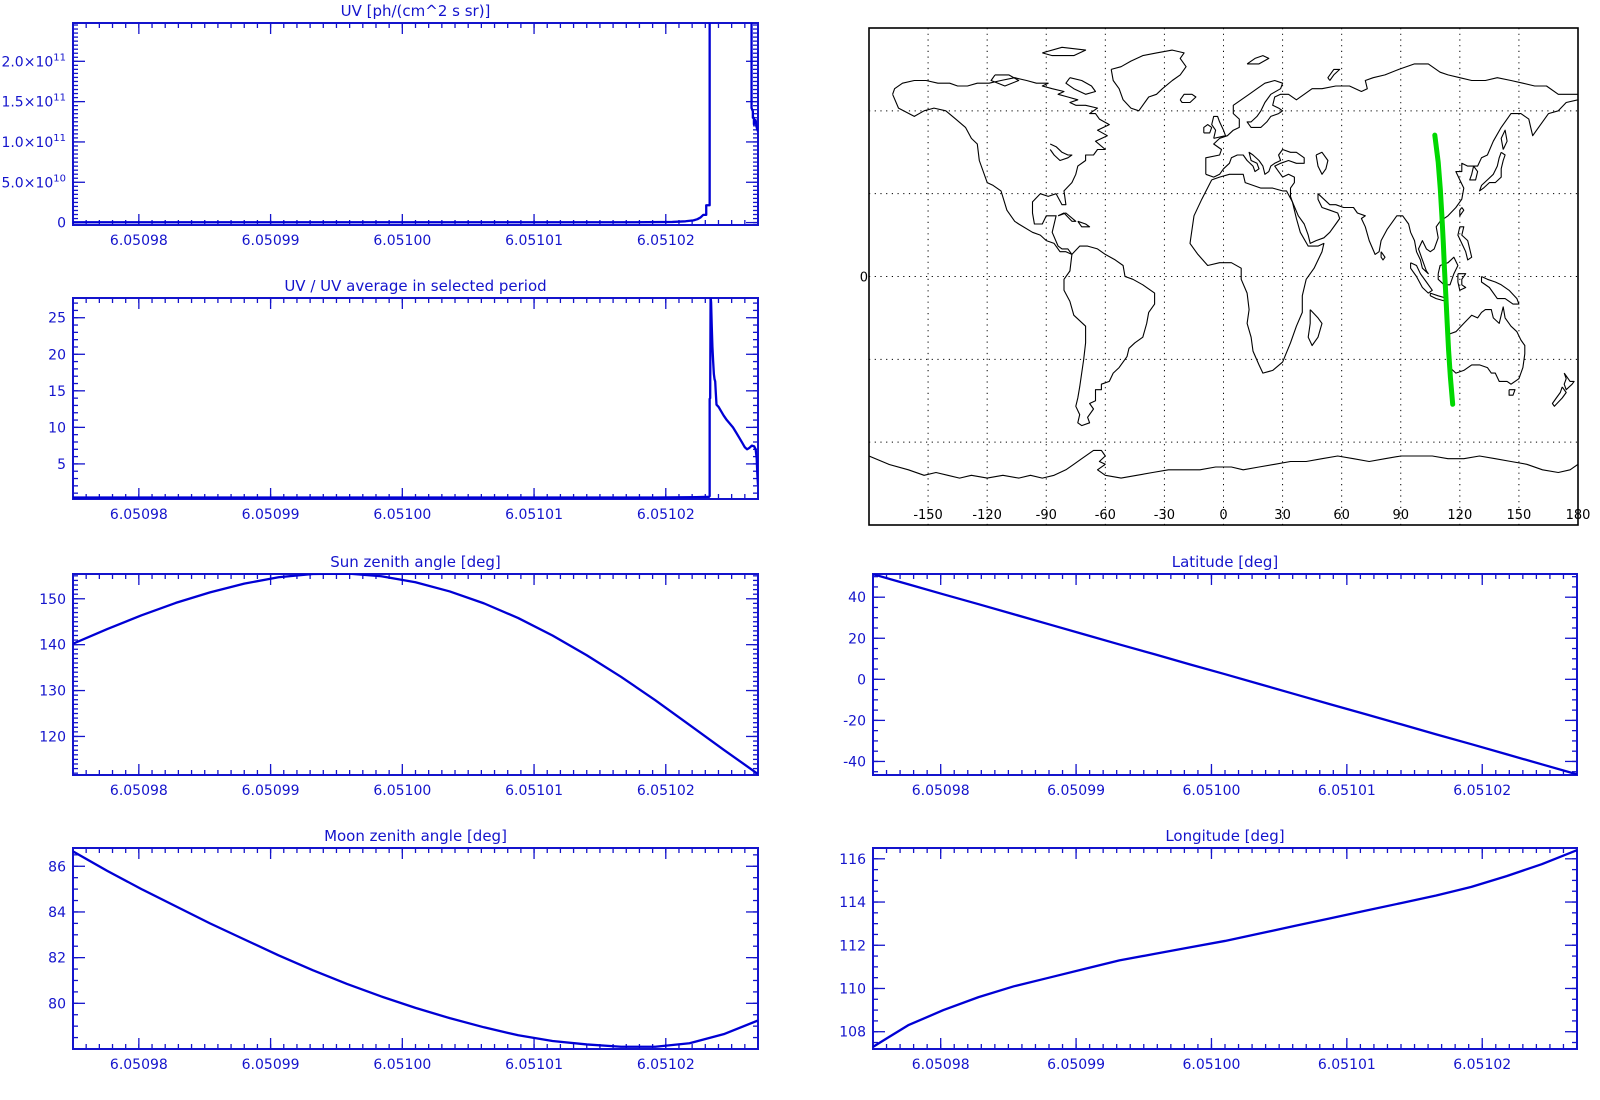 Image resolution: width=1600 pixels, height=1100 pixels. What do you see at coordinates (1578, 515) in the screenshot?
I see `map-lon-label: 180` at bounding box center [1578, 515].